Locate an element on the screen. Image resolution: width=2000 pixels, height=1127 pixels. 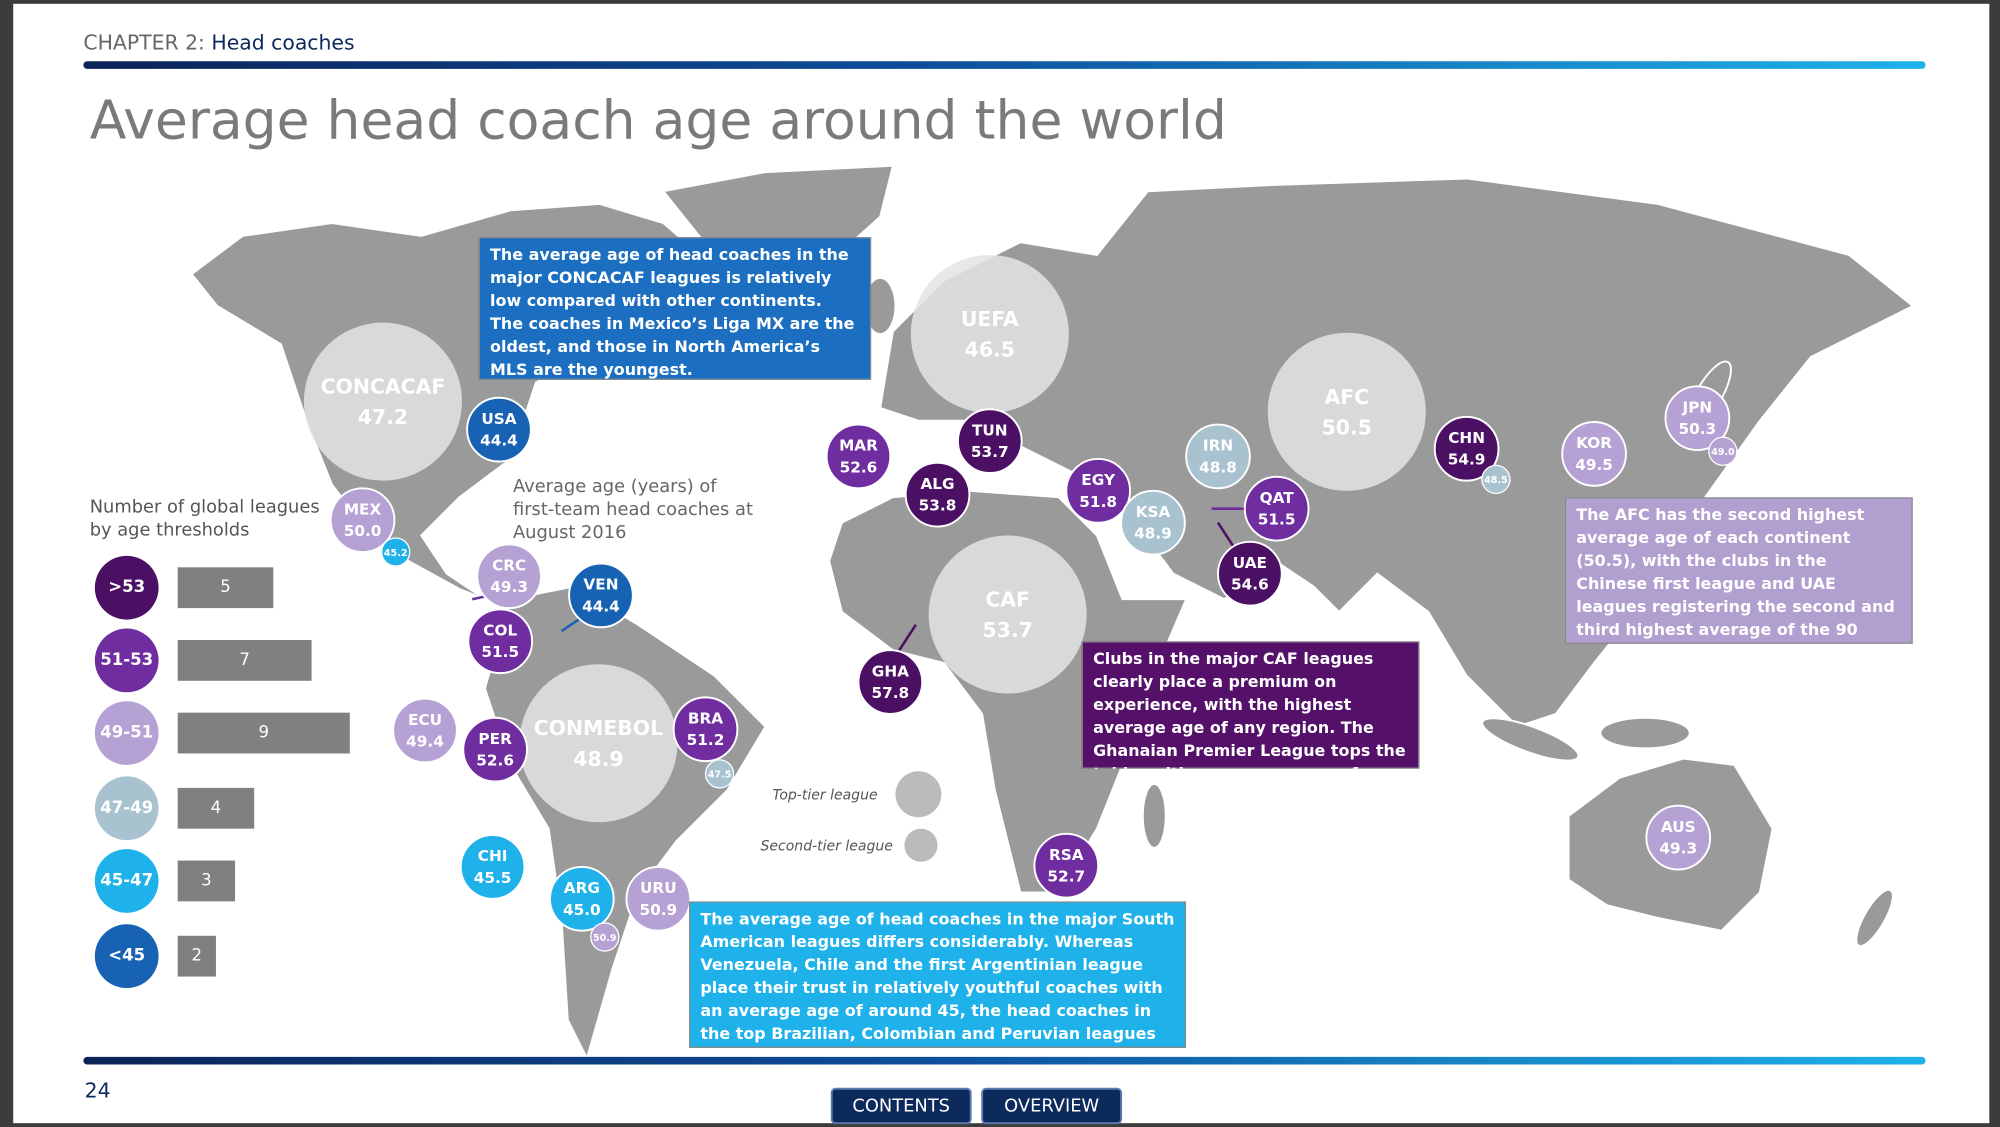
country-age: 50.3 is located at coordinates (1698, 429).